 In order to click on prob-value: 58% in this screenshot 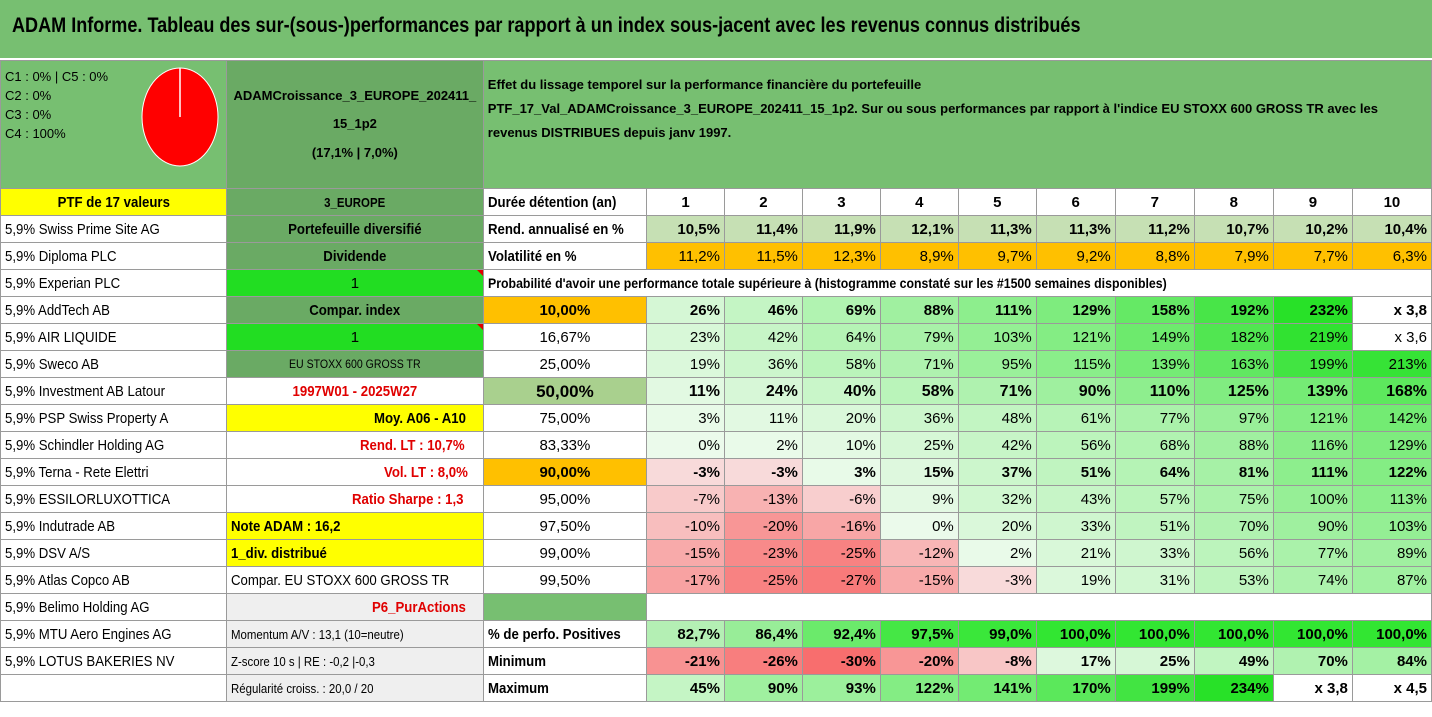, I will do `click(841, 364)`.